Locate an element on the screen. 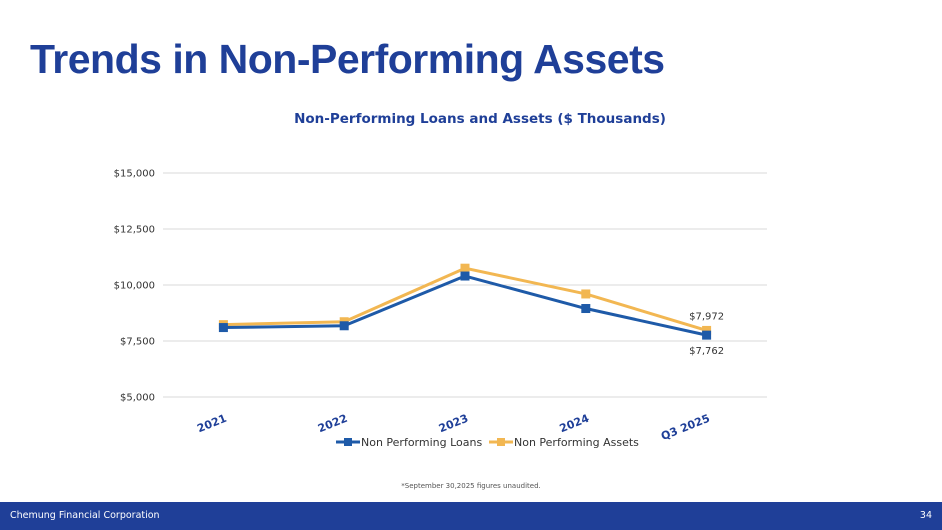  x-tick-label: 2021 is located at coordinates (211, 424).